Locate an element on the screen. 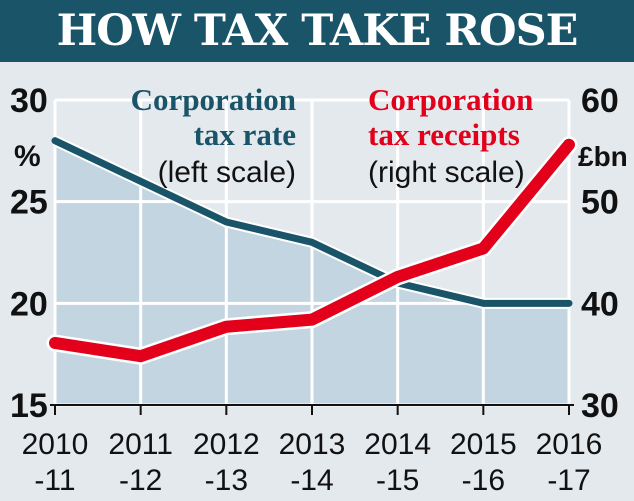 This screenshot has width=634, height=501. right-axis-unit: £bn is located at coordinates (603, 156).